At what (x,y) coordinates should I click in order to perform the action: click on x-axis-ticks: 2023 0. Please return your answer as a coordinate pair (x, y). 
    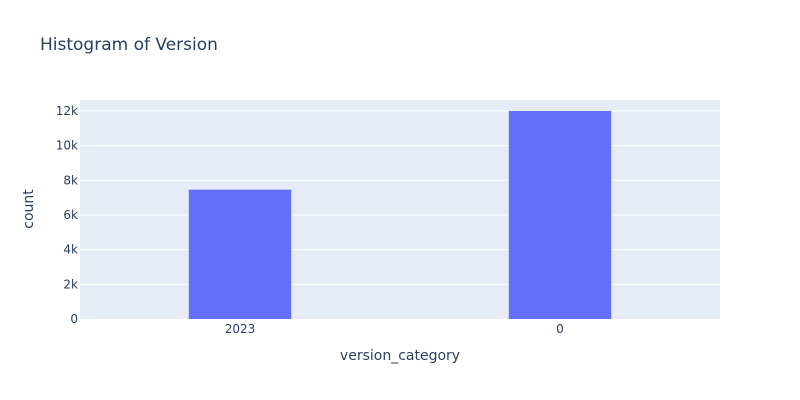
    Looking at the image, I should click on (394, 329).